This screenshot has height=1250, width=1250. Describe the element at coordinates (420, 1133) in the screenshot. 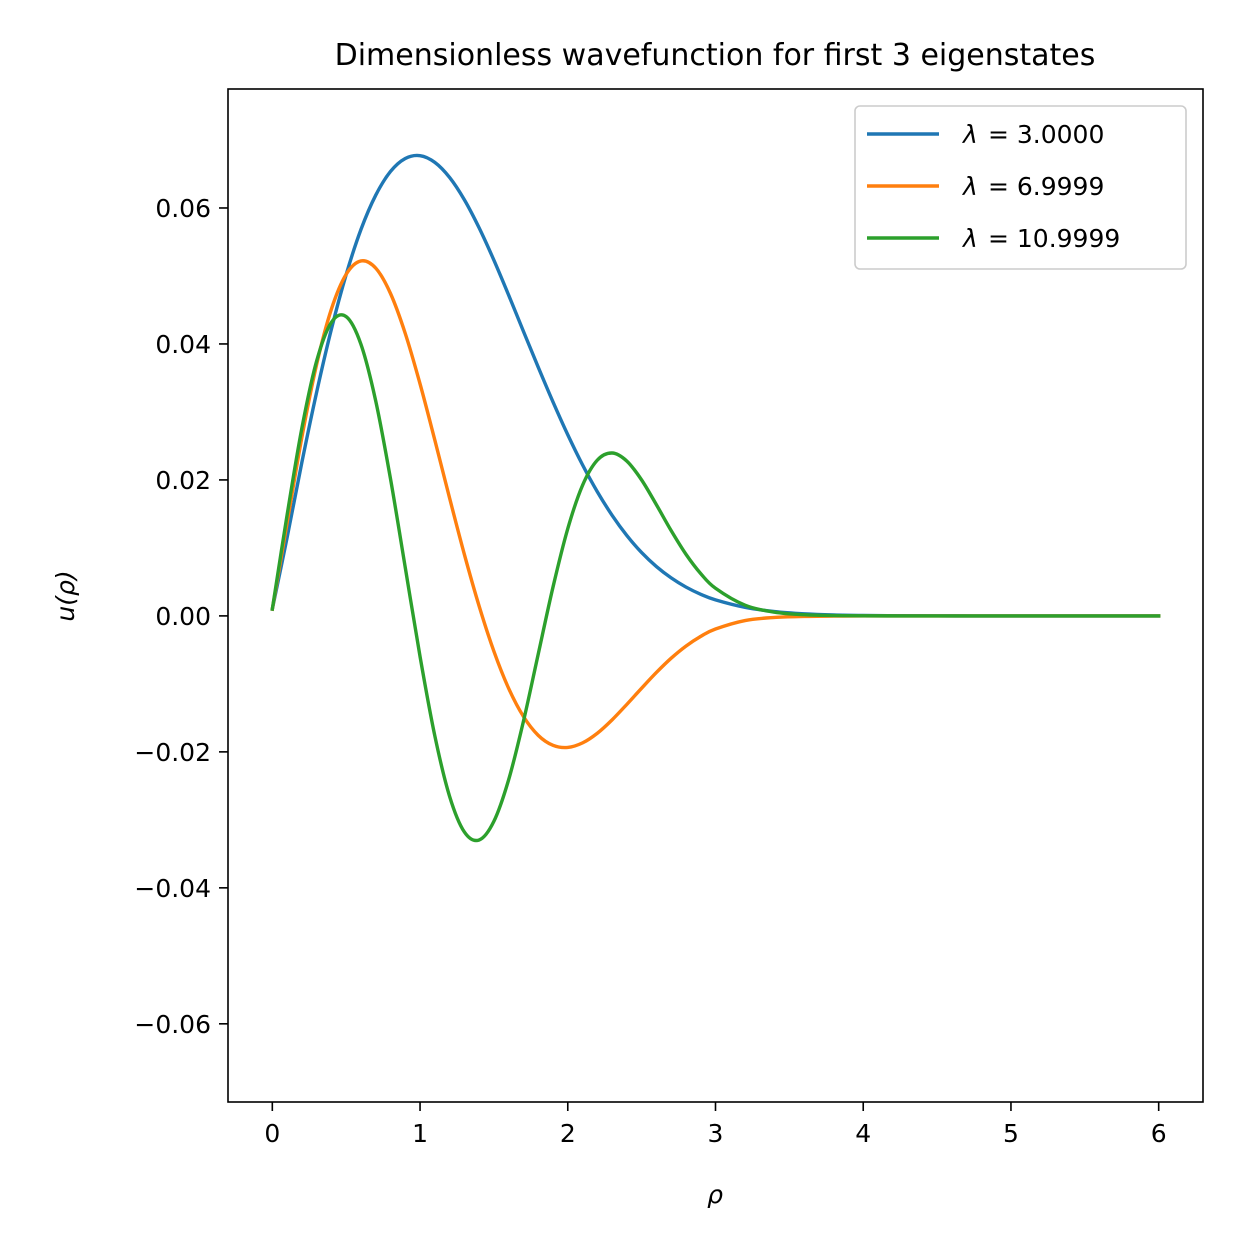

I see `x-tick-label: 1` at that location.